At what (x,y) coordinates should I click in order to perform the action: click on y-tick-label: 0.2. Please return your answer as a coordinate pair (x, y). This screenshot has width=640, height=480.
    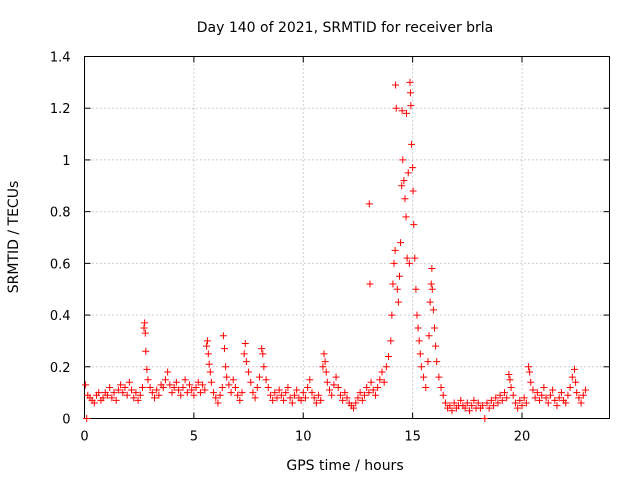
    Looking at the image, I should click on (60, 368).